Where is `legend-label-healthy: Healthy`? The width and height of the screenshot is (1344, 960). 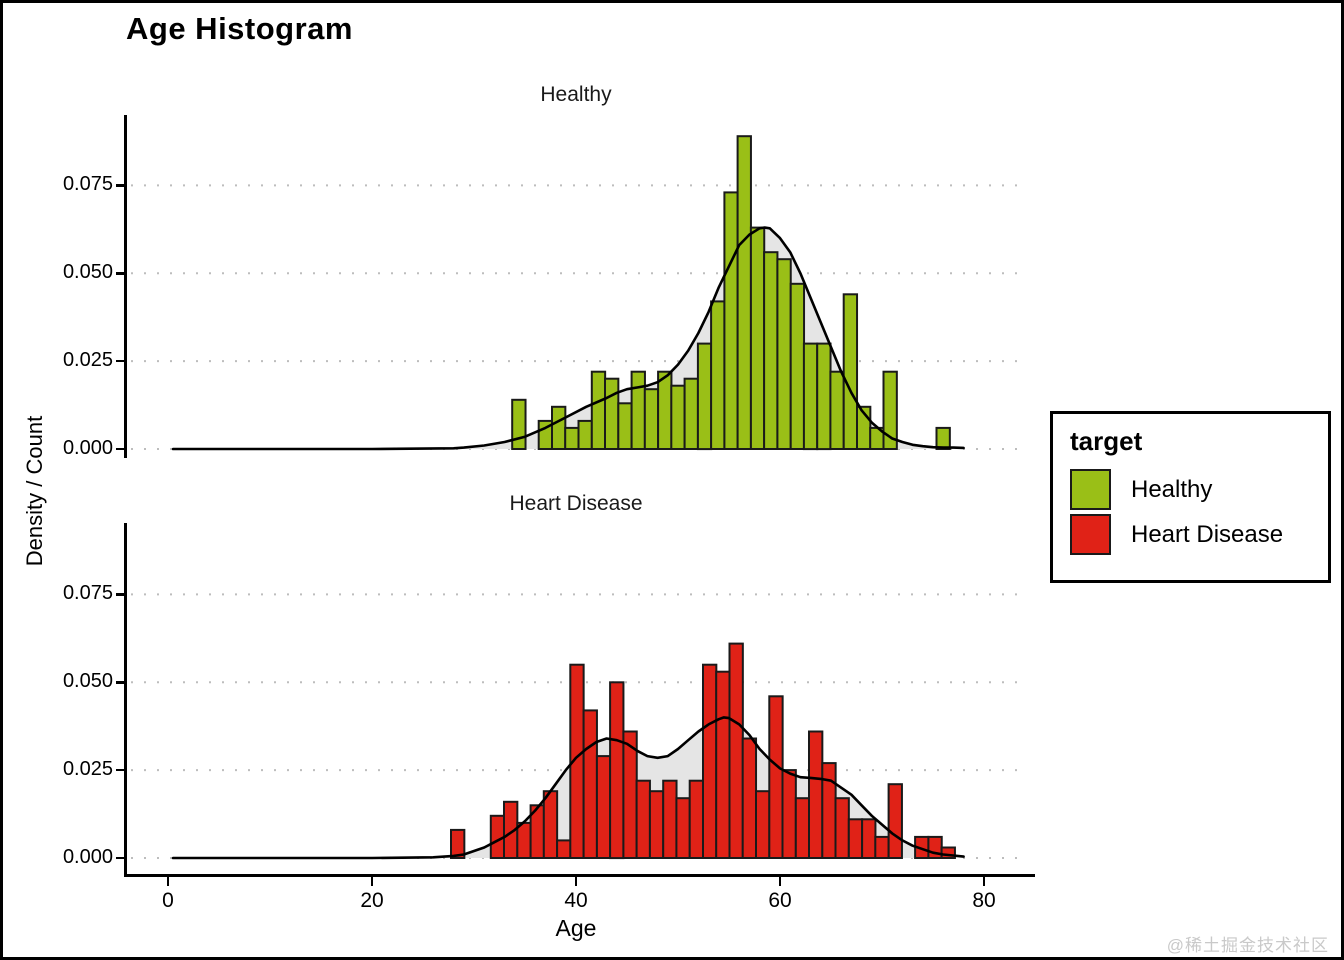 legend-label-healthy: Healthy is located at coordinates (1172, 489).